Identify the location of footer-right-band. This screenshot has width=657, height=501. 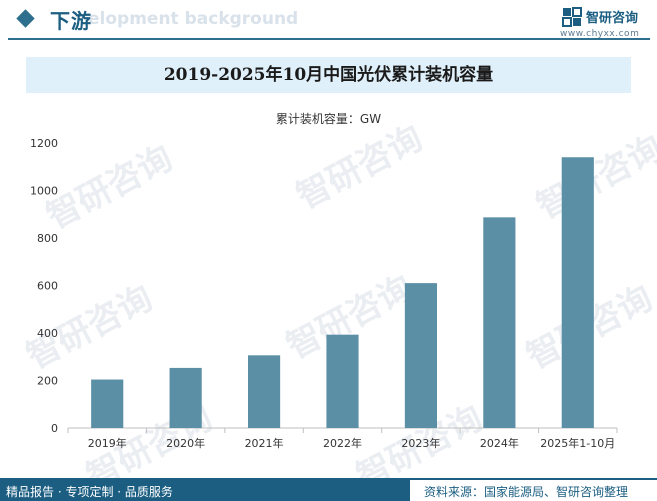
(533, 490).